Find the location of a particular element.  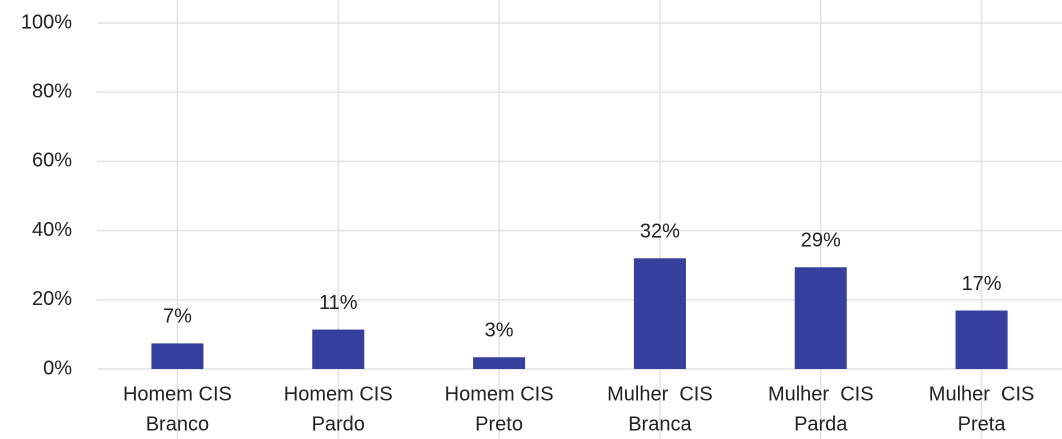

x-tick-label: Branco is located at coordinates (177, 424).